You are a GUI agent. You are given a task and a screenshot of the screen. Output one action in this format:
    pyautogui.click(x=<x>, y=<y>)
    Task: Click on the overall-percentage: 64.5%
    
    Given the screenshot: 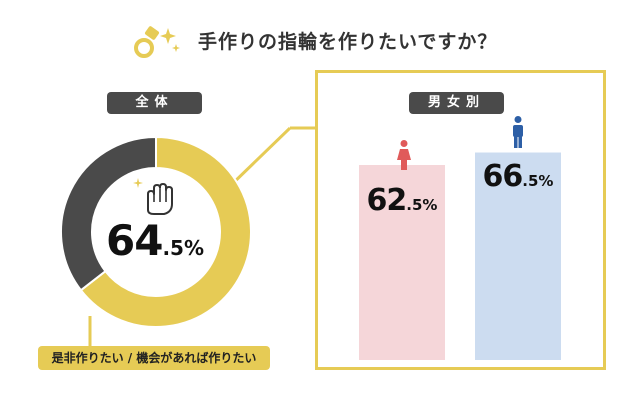 What is the action you would take?
    pyautogui.click(x=155, y=240)
    